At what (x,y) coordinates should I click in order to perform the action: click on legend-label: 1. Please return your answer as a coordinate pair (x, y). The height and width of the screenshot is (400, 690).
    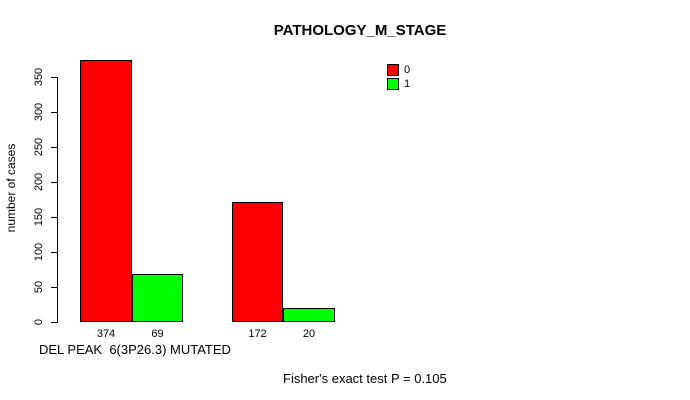
    Looking at the image, I should click on (407, 84).